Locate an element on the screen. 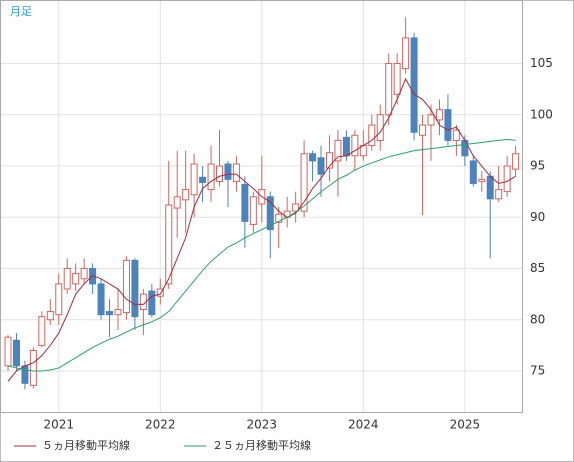  x-tick-label: 2021 is located at coordinates (58, 425).